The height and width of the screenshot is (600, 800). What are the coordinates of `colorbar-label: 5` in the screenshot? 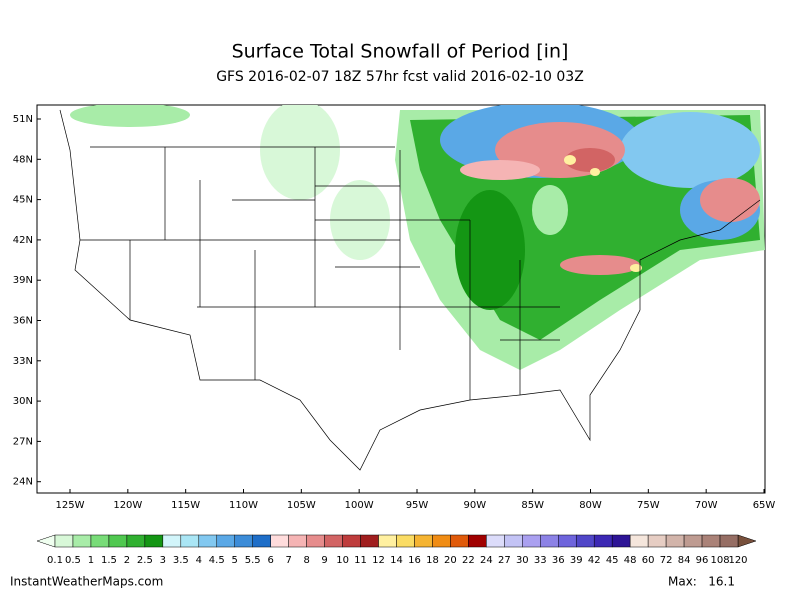 It's located at (235, 560).